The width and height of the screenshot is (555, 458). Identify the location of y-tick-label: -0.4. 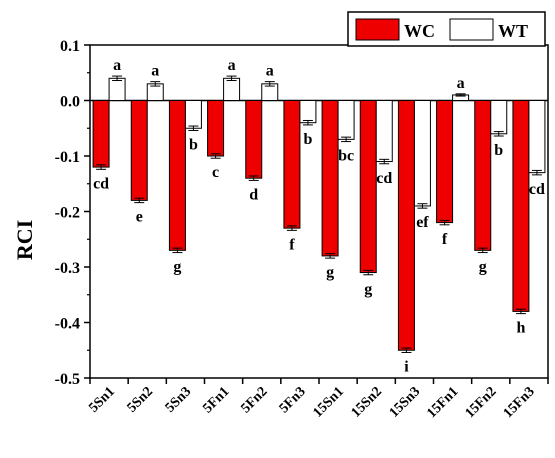
(67, 324).